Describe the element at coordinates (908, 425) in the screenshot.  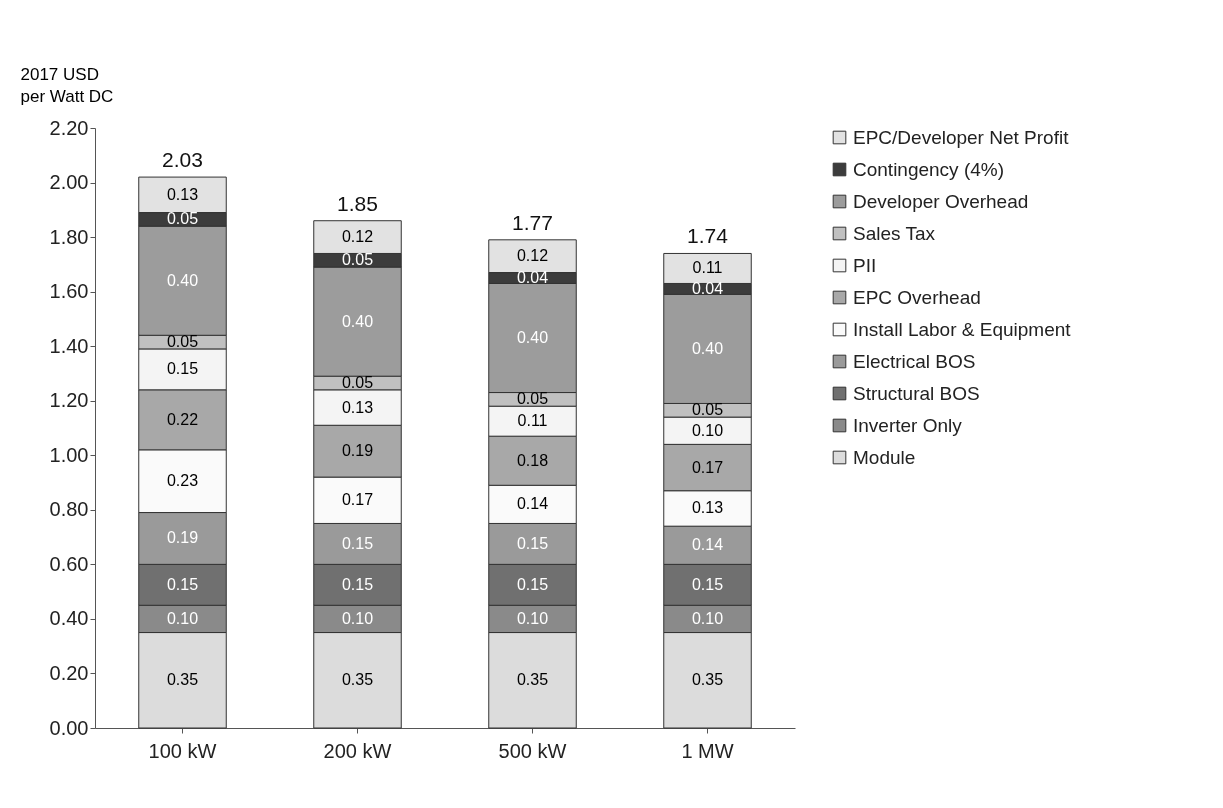
I see `legend-label: Inverter Only` at that location.